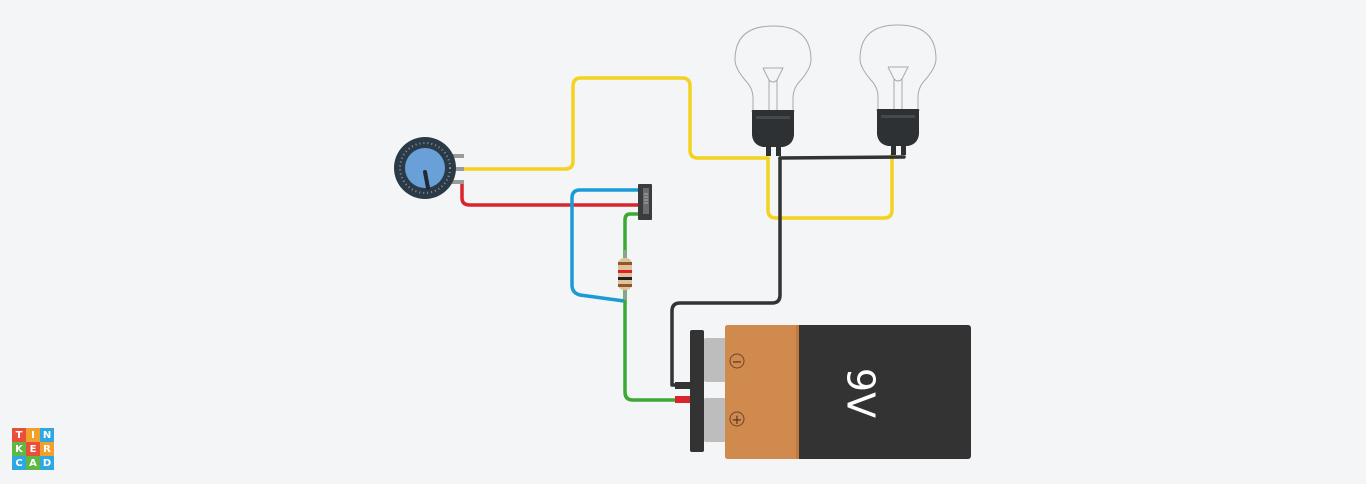  I want to click on battery-minus-symbol: −, so click(737, 362).